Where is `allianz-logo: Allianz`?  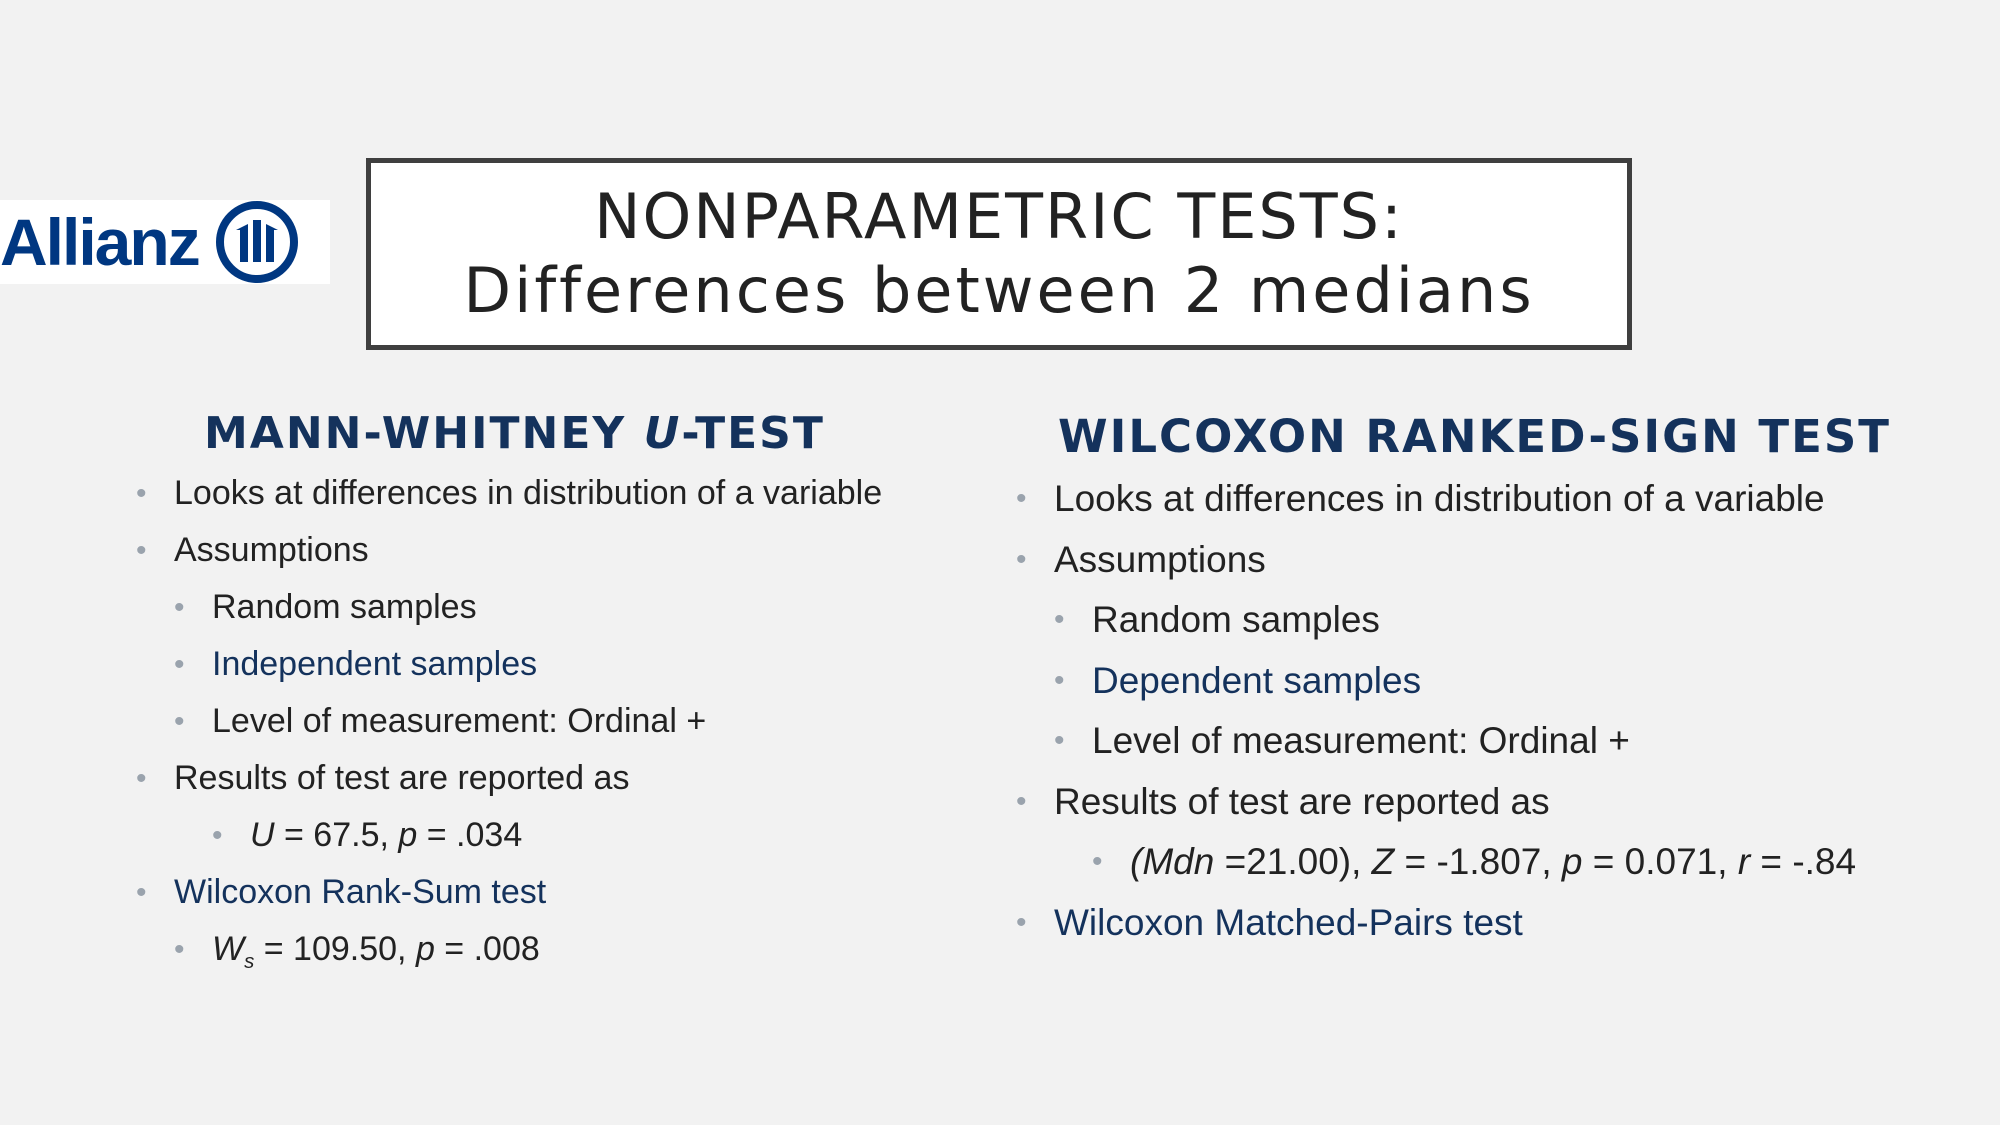 allianz-logo: Allianz is located at coordinates (165, 242).